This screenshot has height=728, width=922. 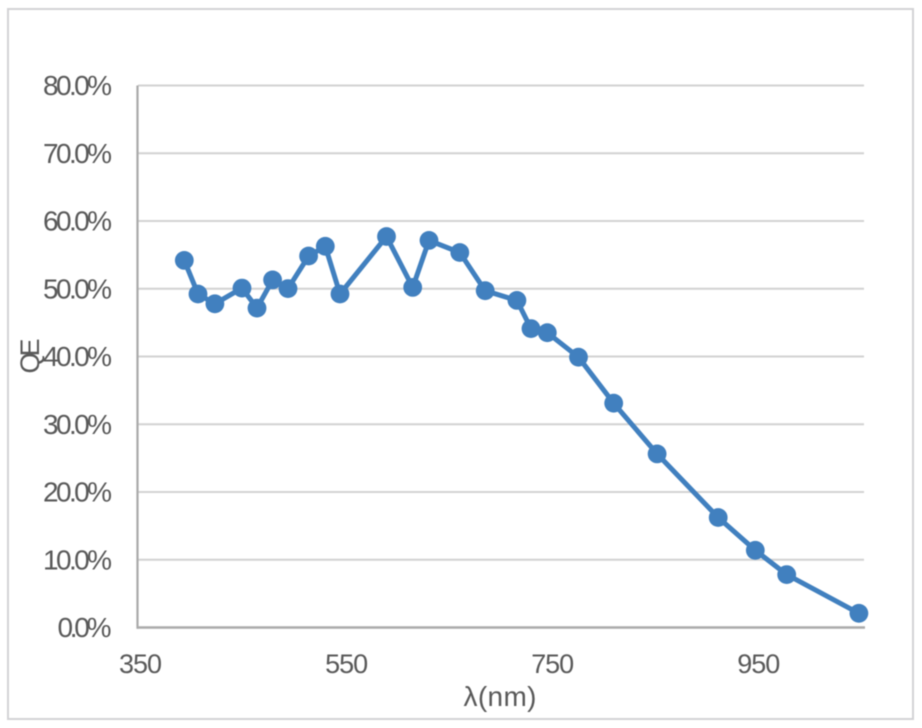 What do you see at coordinates (758, 664) in the screenshot?
I see `svg-text: 950` at bounding box center [758, 664].